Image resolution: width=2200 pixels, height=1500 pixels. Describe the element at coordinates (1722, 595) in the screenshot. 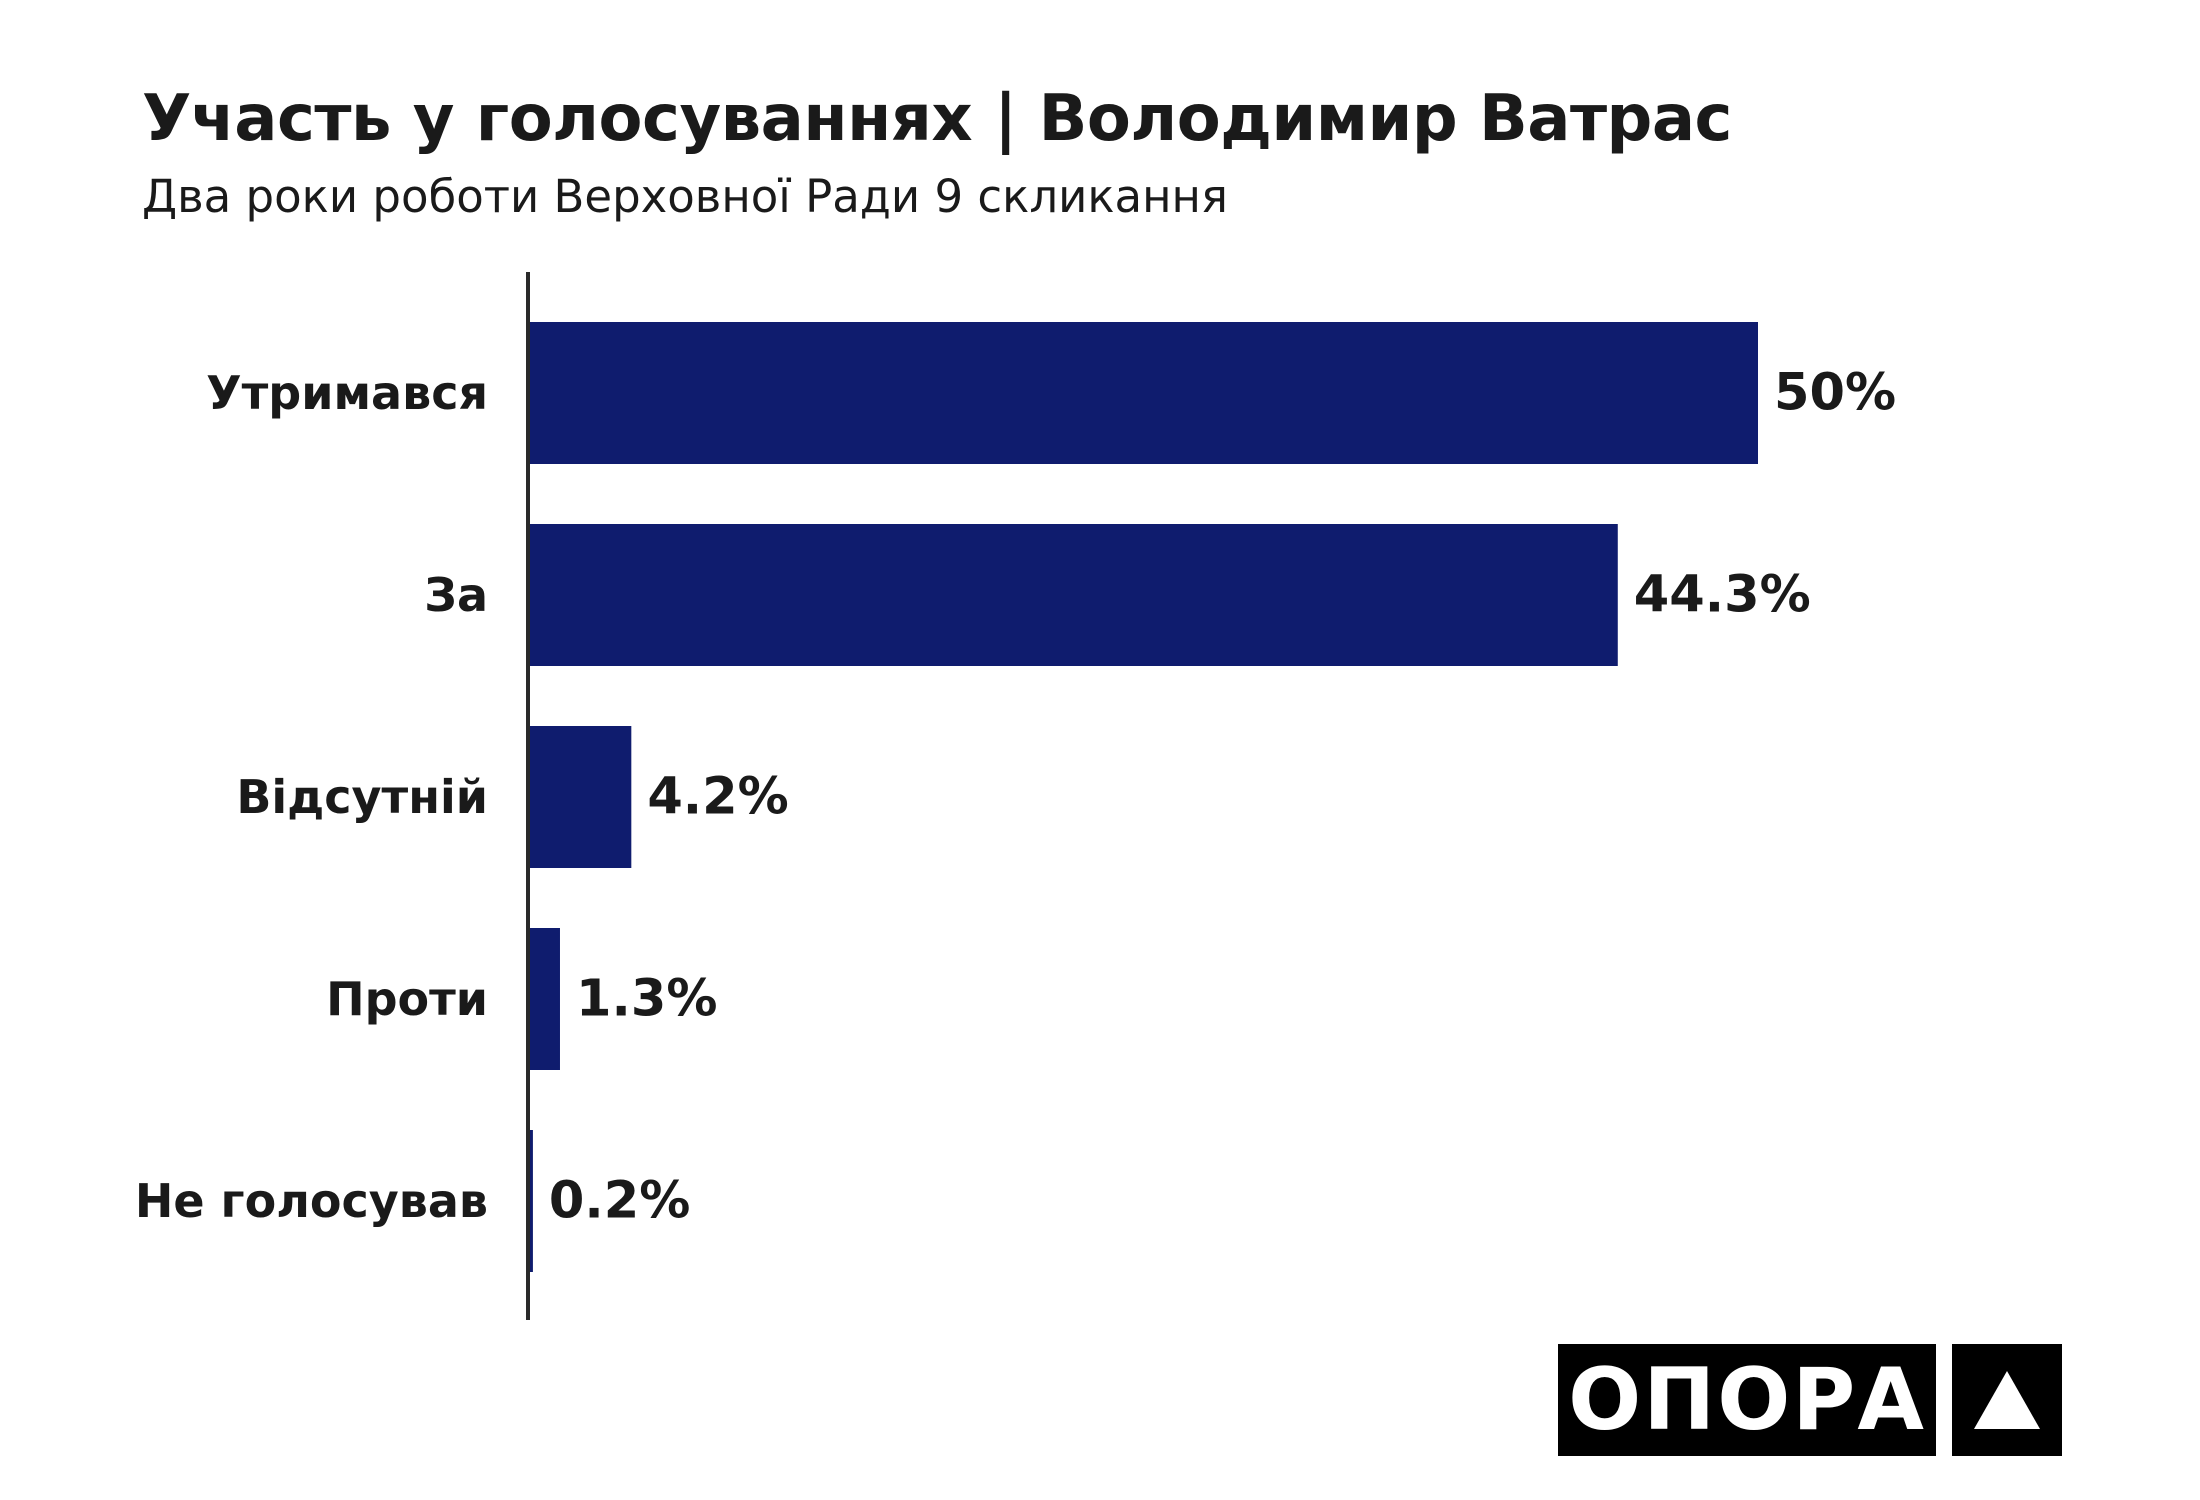

I see `value-label: 44.3%` at that location.